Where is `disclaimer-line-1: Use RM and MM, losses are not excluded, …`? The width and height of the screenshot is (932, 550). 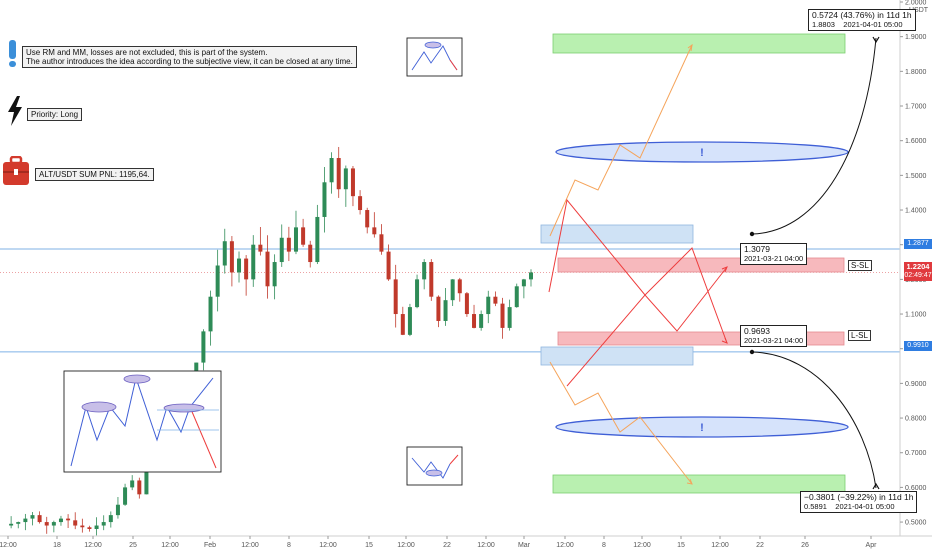
disclaimer-line-1: Use RM and MM, losses are not excluded, … is located at coordinates (147, 52).